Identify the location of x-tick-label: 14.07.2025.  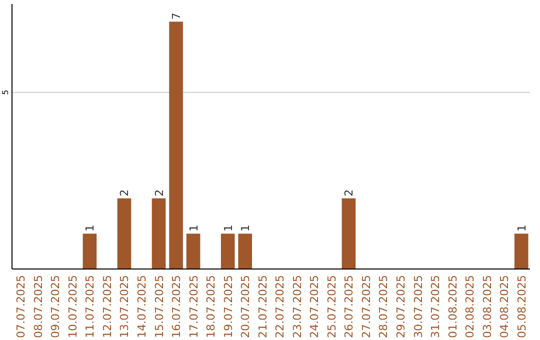
(142, 306).